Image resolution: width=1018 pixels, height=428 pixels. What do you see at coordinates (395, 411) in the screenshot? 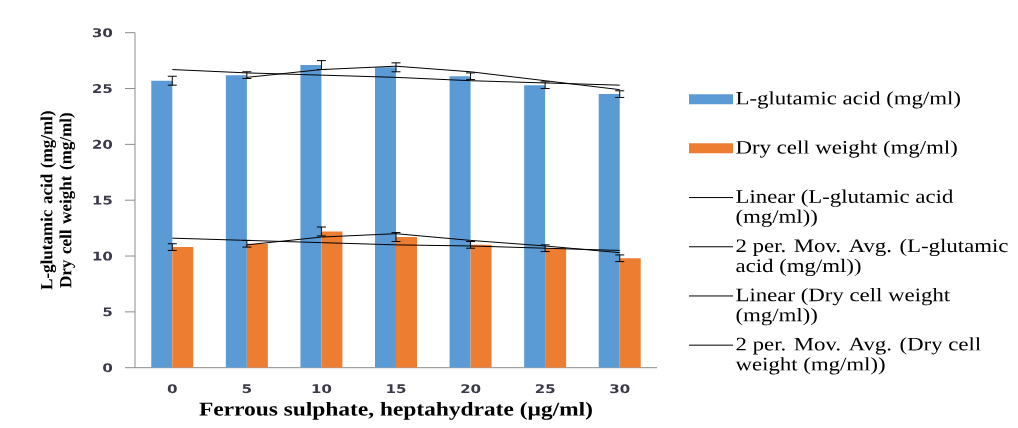
I see `x-axis-title: Ferrous sulphate, heptahydrate (µg/ml)` at bounding box center [395, 411].